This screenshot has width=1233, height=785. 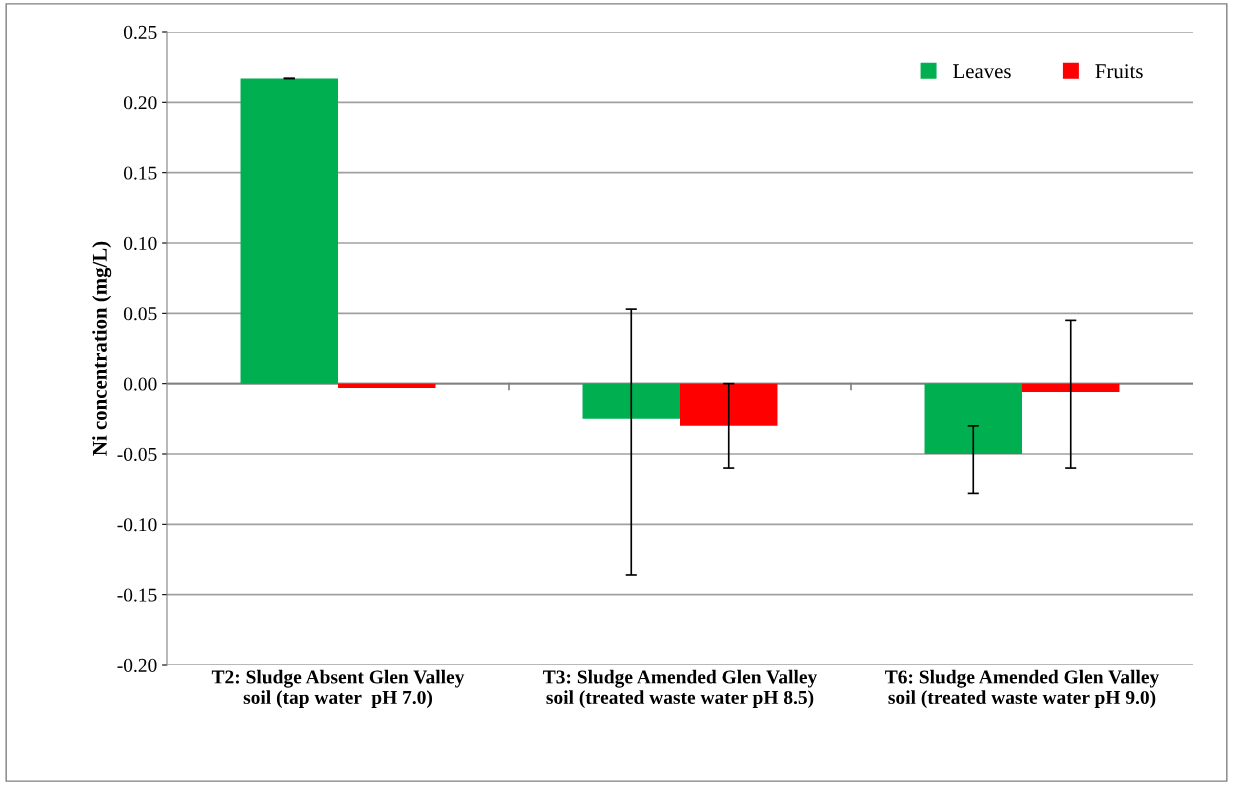 What do you see at coordinates (137, 525) in the screenshot?
I see `y-tick-label: -0.10` at bounding box center [137, 525].